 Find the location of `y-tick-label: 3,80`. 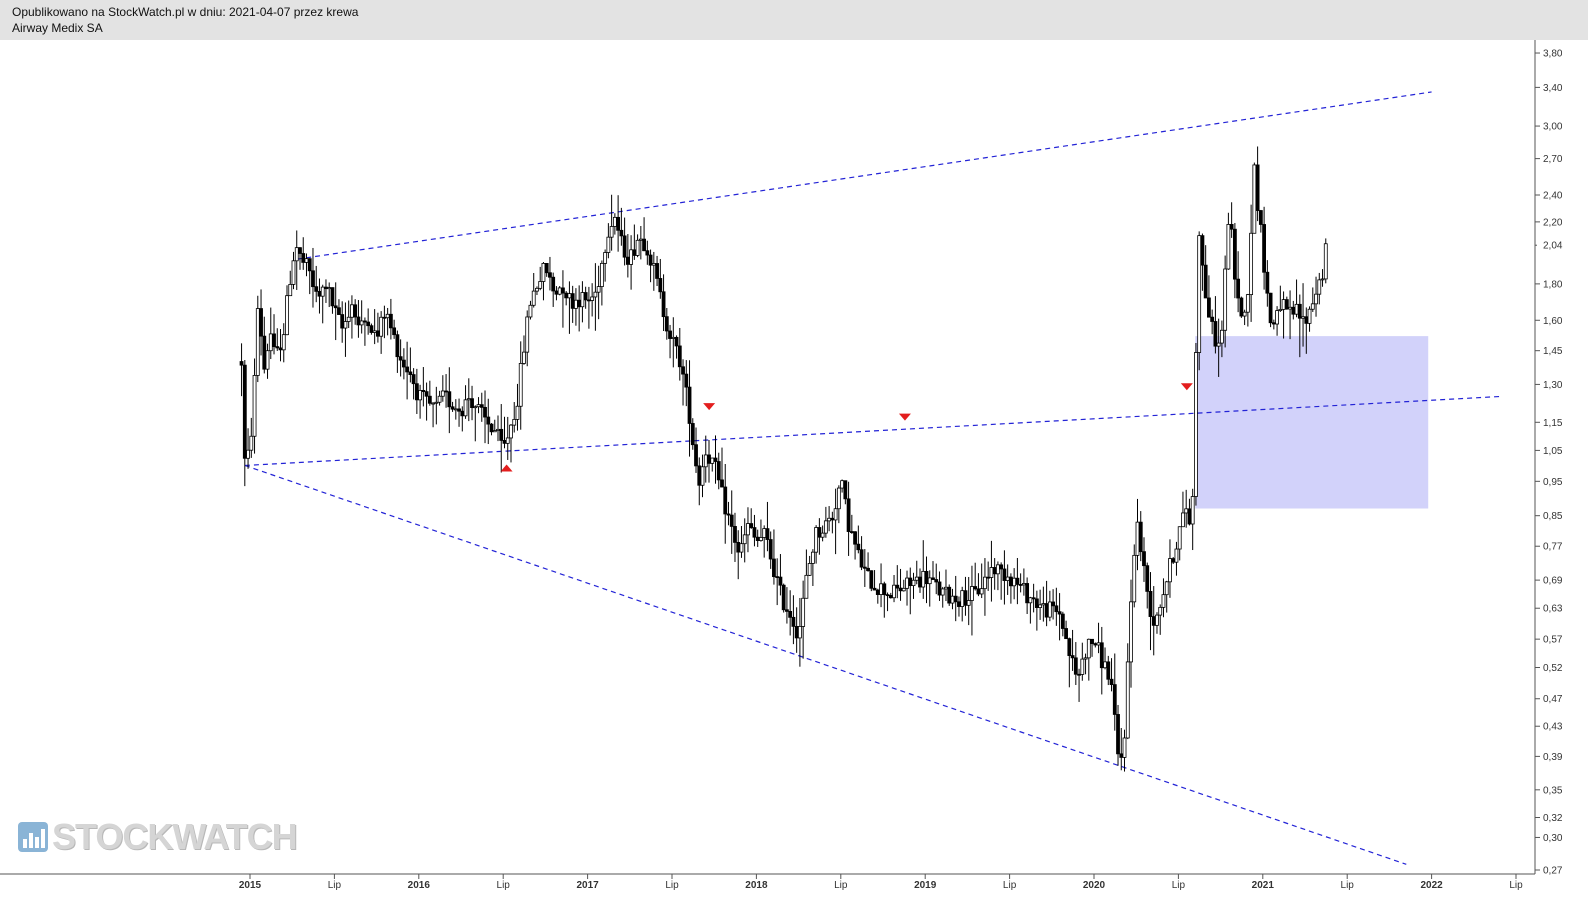

y-tick-label: 3,80 is located at coordinates (1553, 54).